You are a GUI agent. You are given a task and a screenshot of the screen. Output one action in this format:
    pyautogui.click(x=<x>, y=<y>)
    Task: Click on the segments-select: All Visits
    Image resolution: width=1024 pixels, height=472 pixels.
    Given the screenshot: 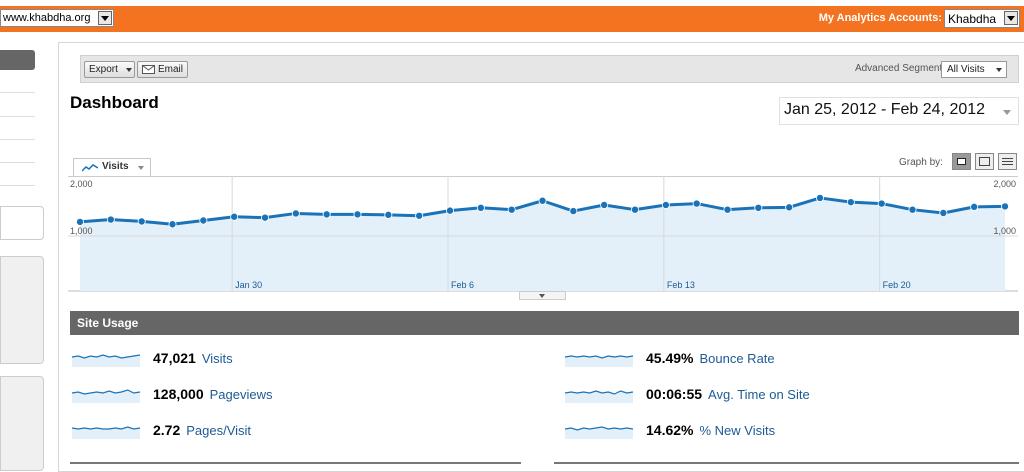 What is the action you would take?
    pyautogui.click(x=974, y=69)
    